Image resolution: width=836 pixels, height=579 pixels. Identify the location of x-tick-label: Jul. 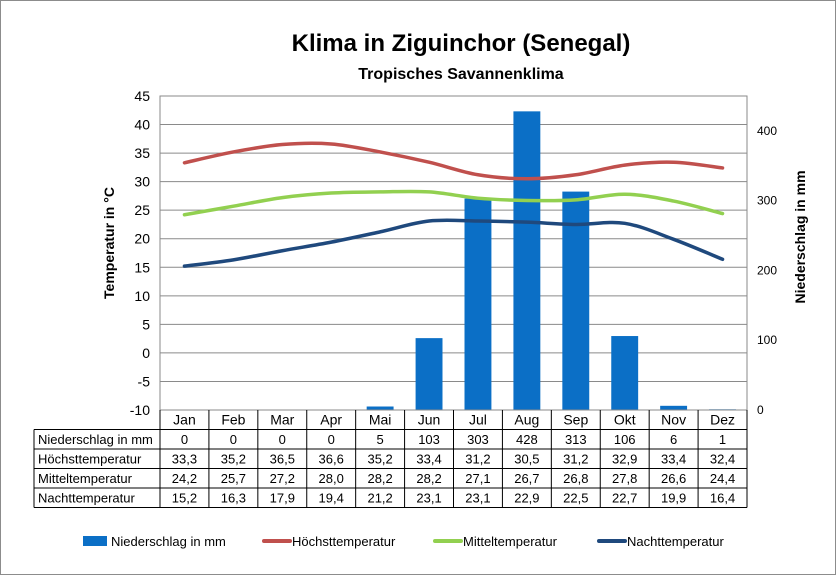
(478, 420).